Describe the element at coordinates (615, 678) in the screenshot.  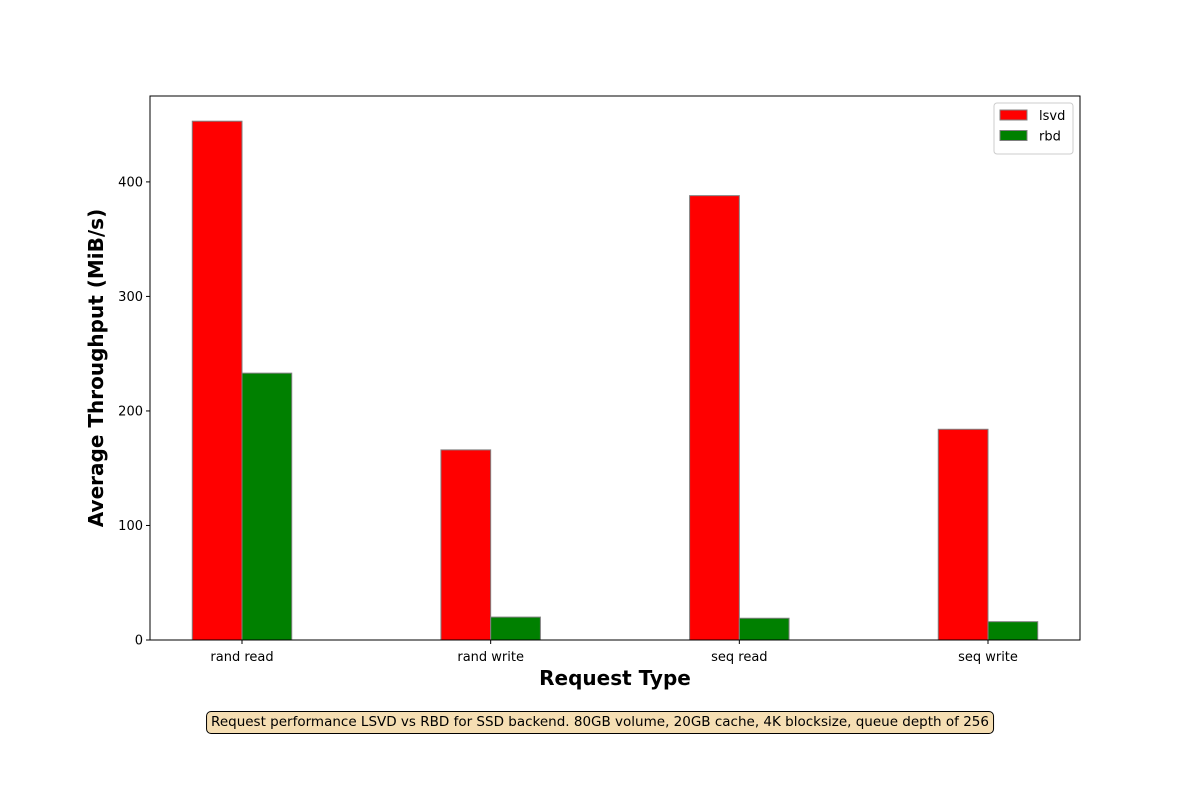
I see `x-axis-title: Request Type` at that location.